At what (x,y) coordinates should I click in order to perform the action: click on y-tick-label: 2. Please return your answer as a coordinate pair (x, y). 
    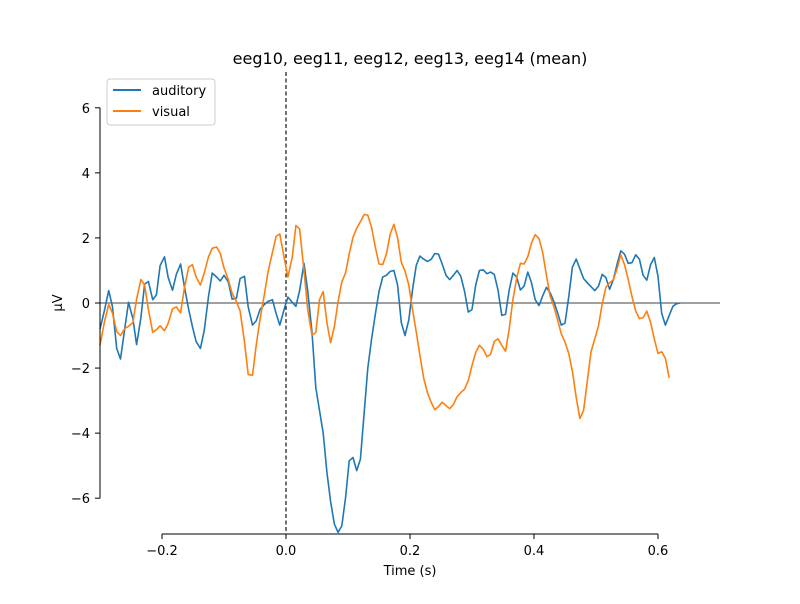
    Looking at the image, I should click on (86, 239).